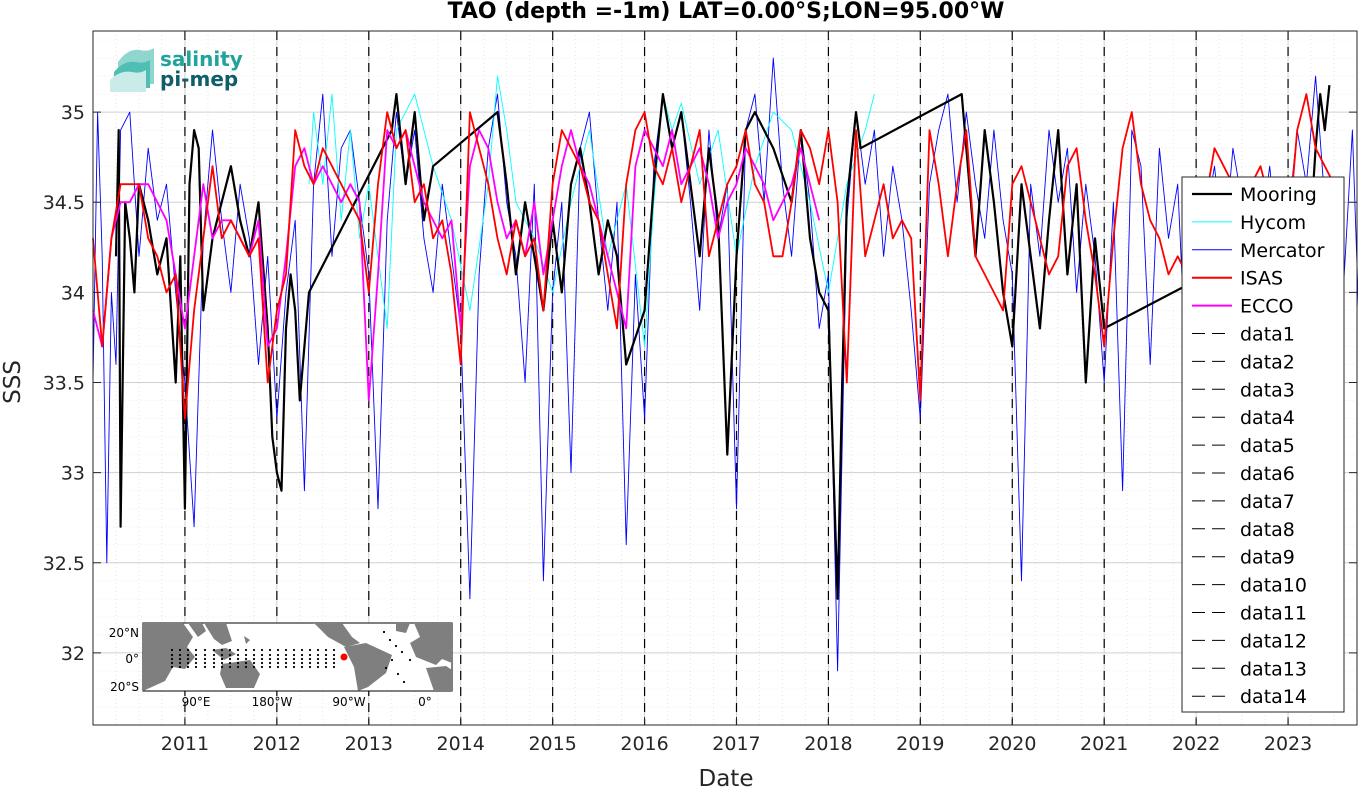  Describe the element at coordinates (736, 744) in the screenshot. I see `x-tick-label: 2017` at that location.